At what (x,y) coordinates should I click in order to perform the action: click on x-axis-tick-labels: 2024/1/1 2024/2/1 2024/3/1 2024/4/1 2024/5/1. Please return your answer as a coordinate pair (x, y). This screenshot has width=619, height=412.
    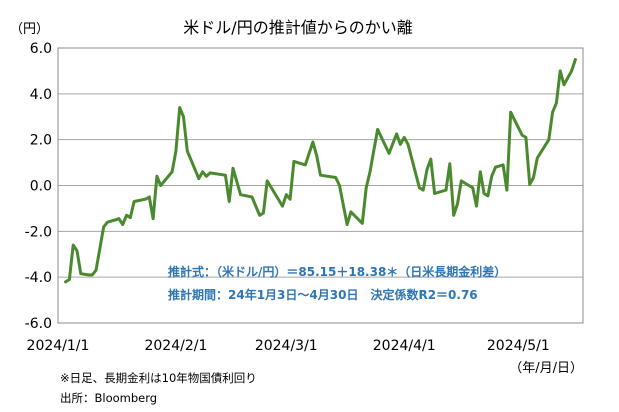
    Looking at the image, I should click on (288, 346).